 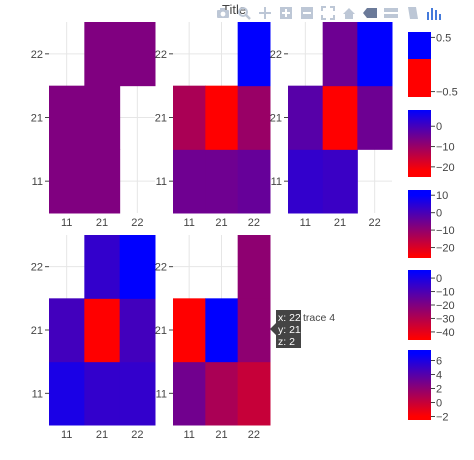 I want to click on zoom-in-icon, so click(x=285, y=13).